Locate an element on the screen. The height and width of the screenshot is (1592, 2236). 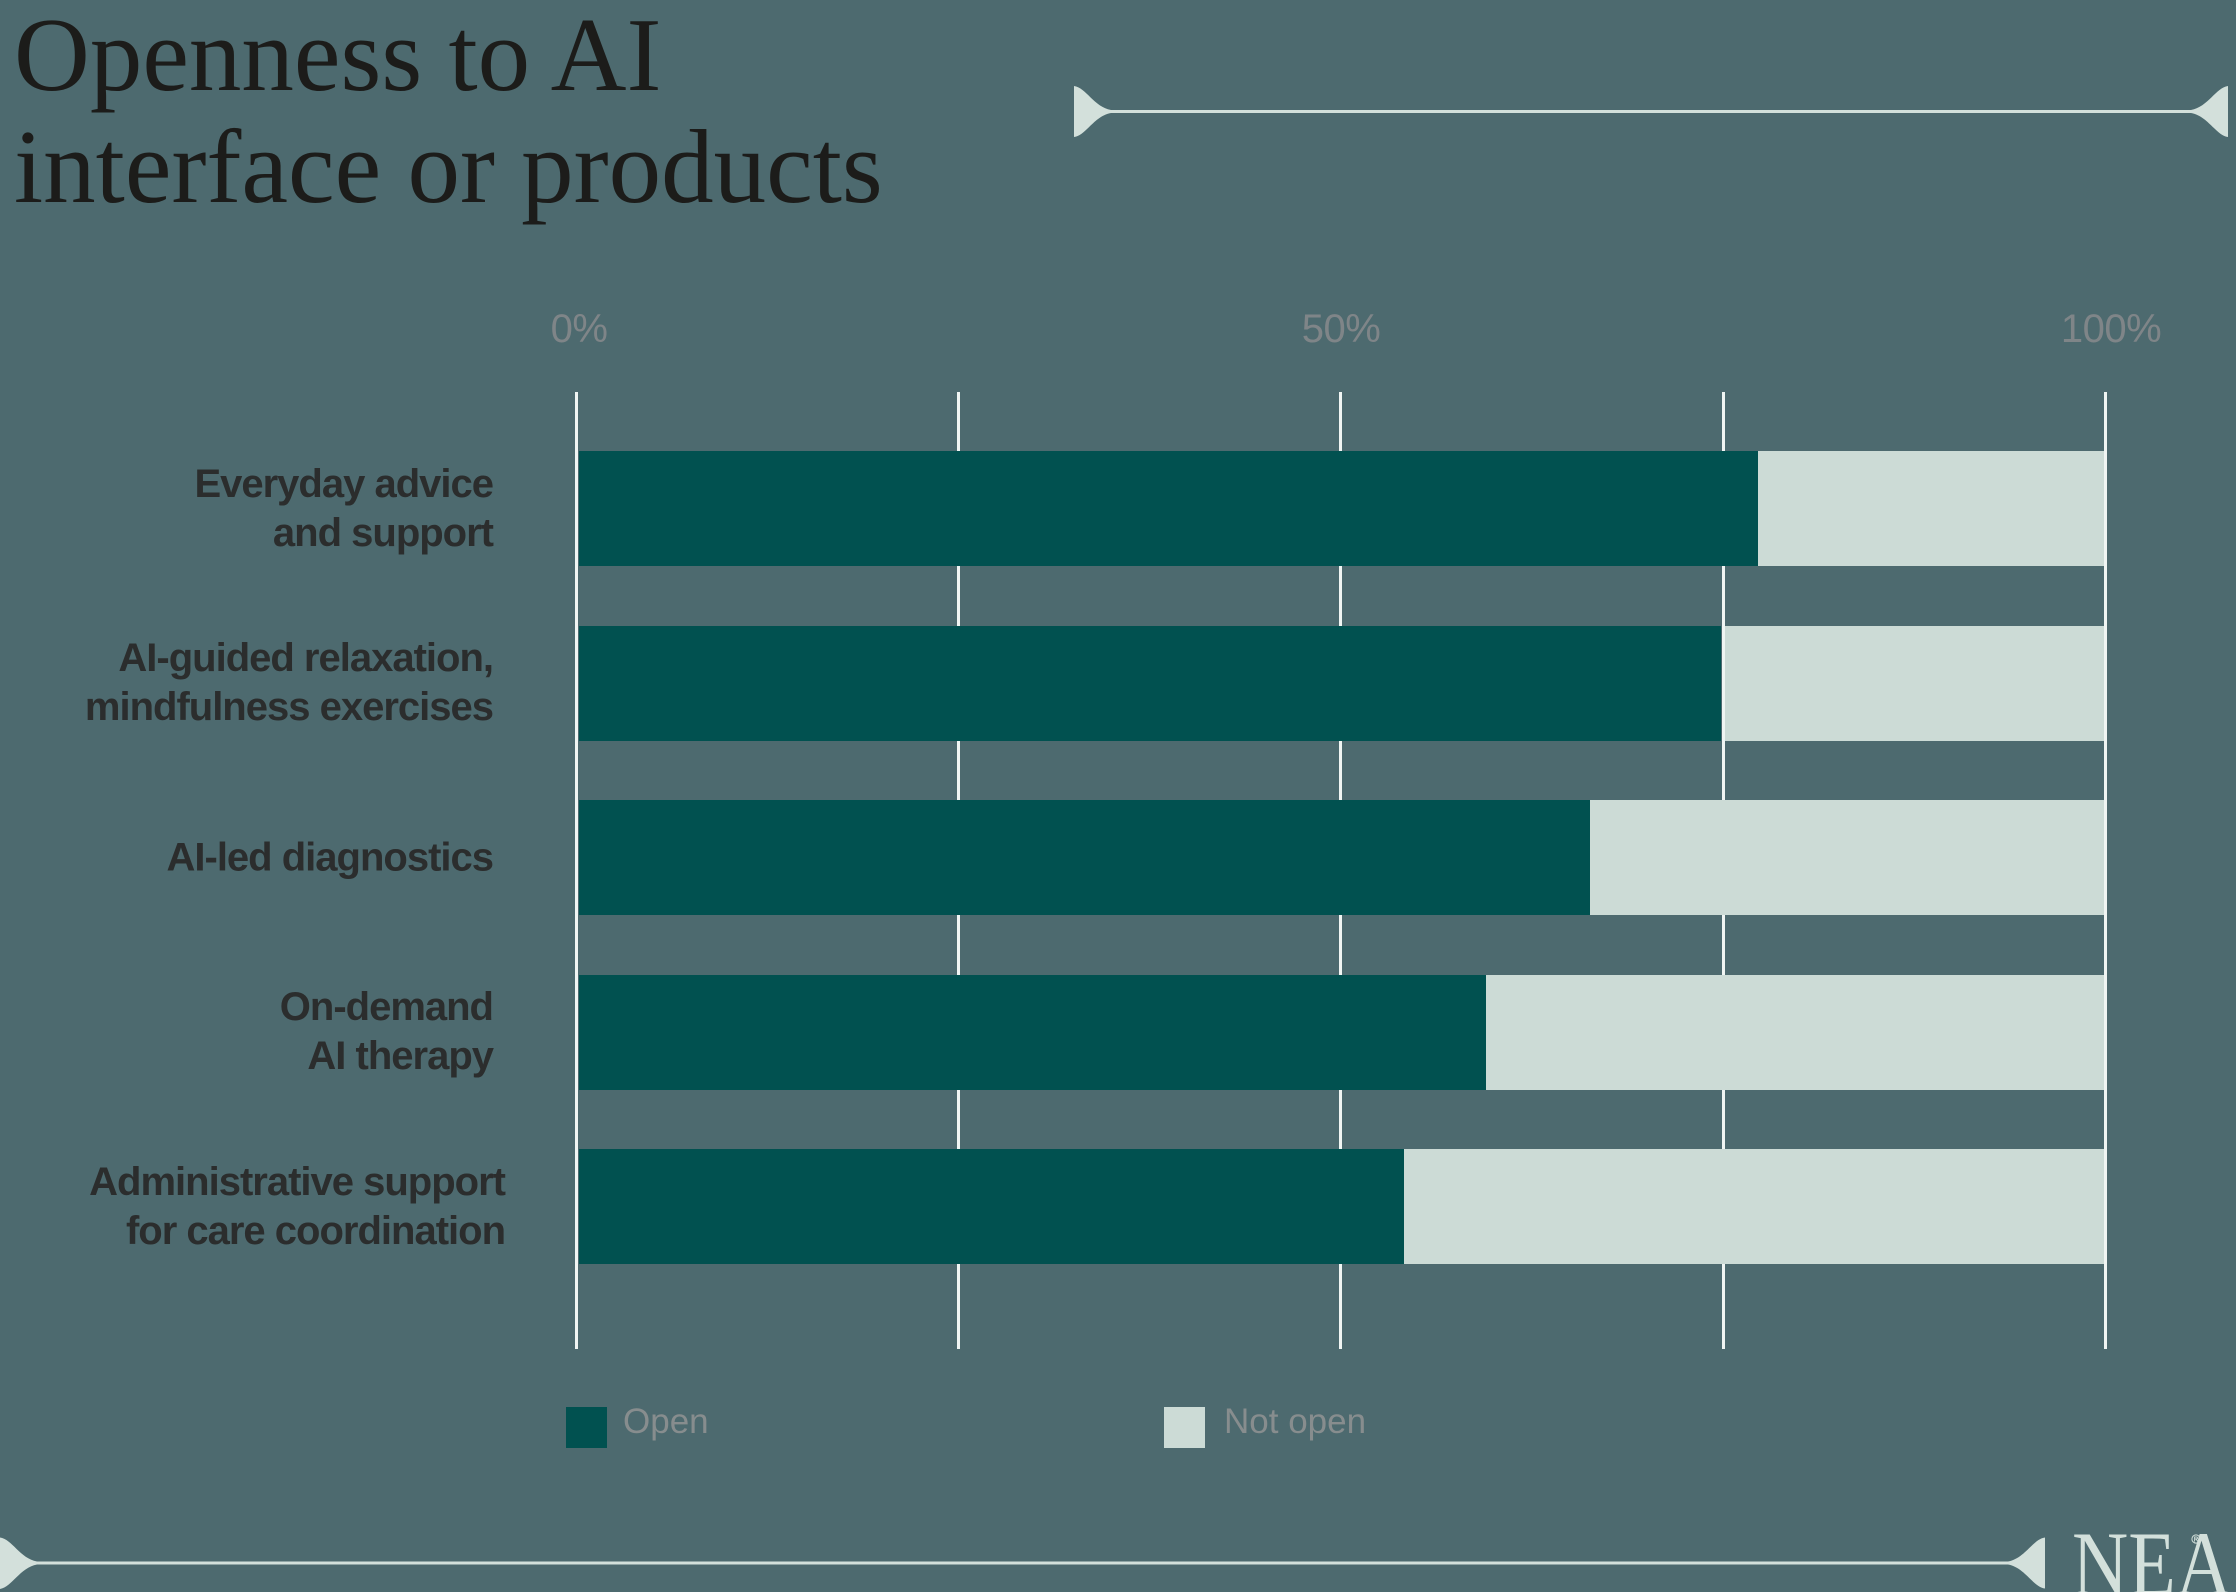
svg-text: NEA is located at coordinates (2152, 1552).